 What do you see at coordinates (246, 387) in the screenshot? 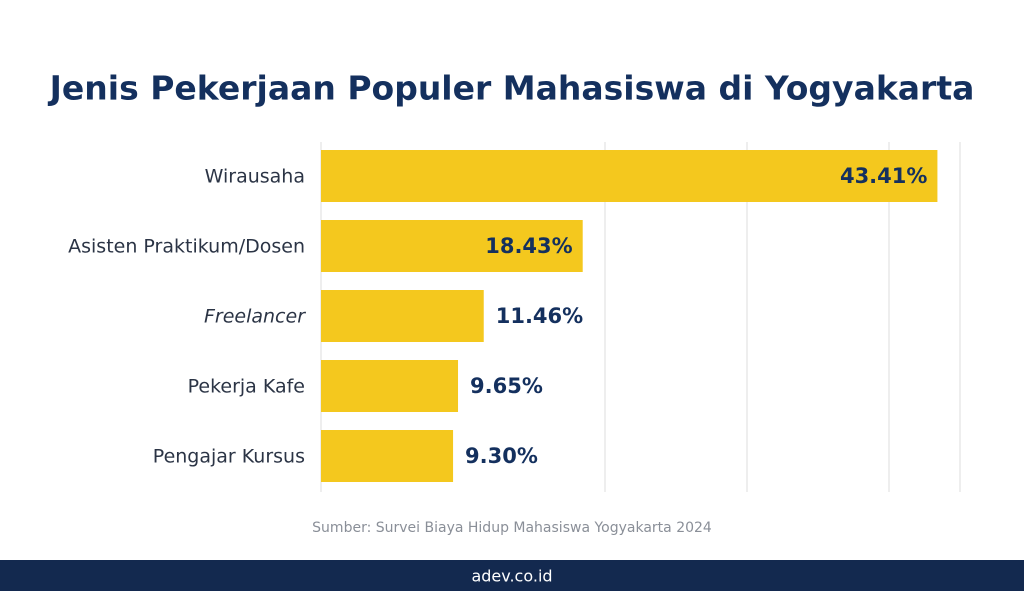
I see `category-label: Pekerja Kafe` at bounding box center [246, 387].